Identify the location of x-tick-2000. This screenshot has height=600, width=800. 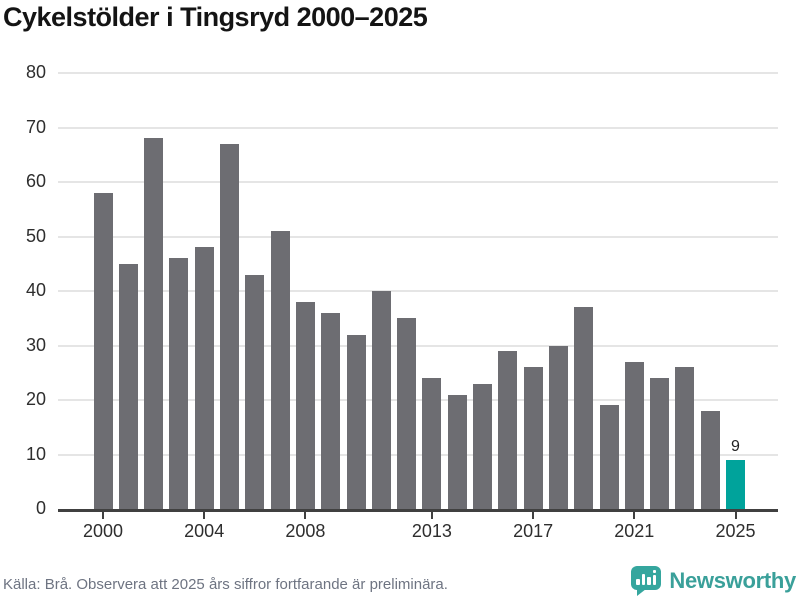
(103, 515).